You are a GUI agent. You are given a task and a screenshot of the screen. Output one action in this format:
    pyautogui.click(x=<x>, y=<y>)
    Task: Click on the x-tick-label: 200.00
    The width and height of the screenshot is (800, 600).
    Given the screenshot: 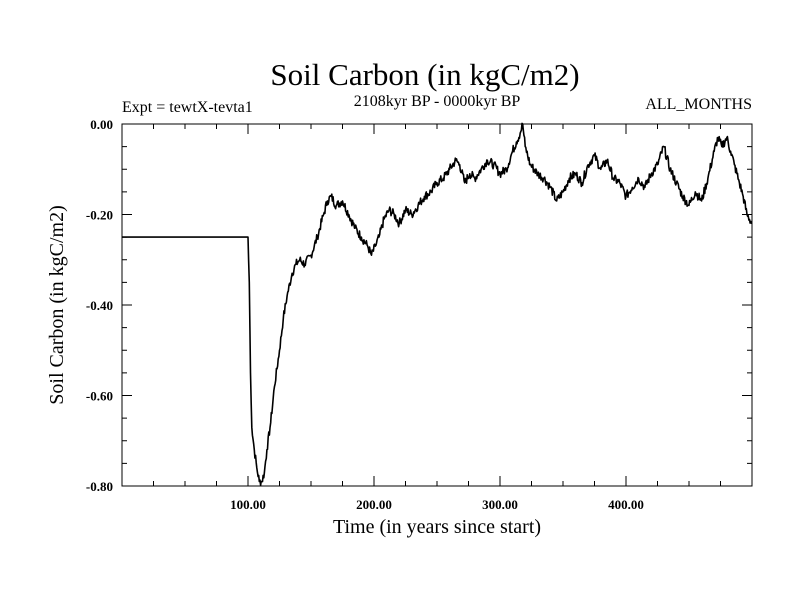 What is the action you would take?
    pyautogui.click(x=374, y=504)
    